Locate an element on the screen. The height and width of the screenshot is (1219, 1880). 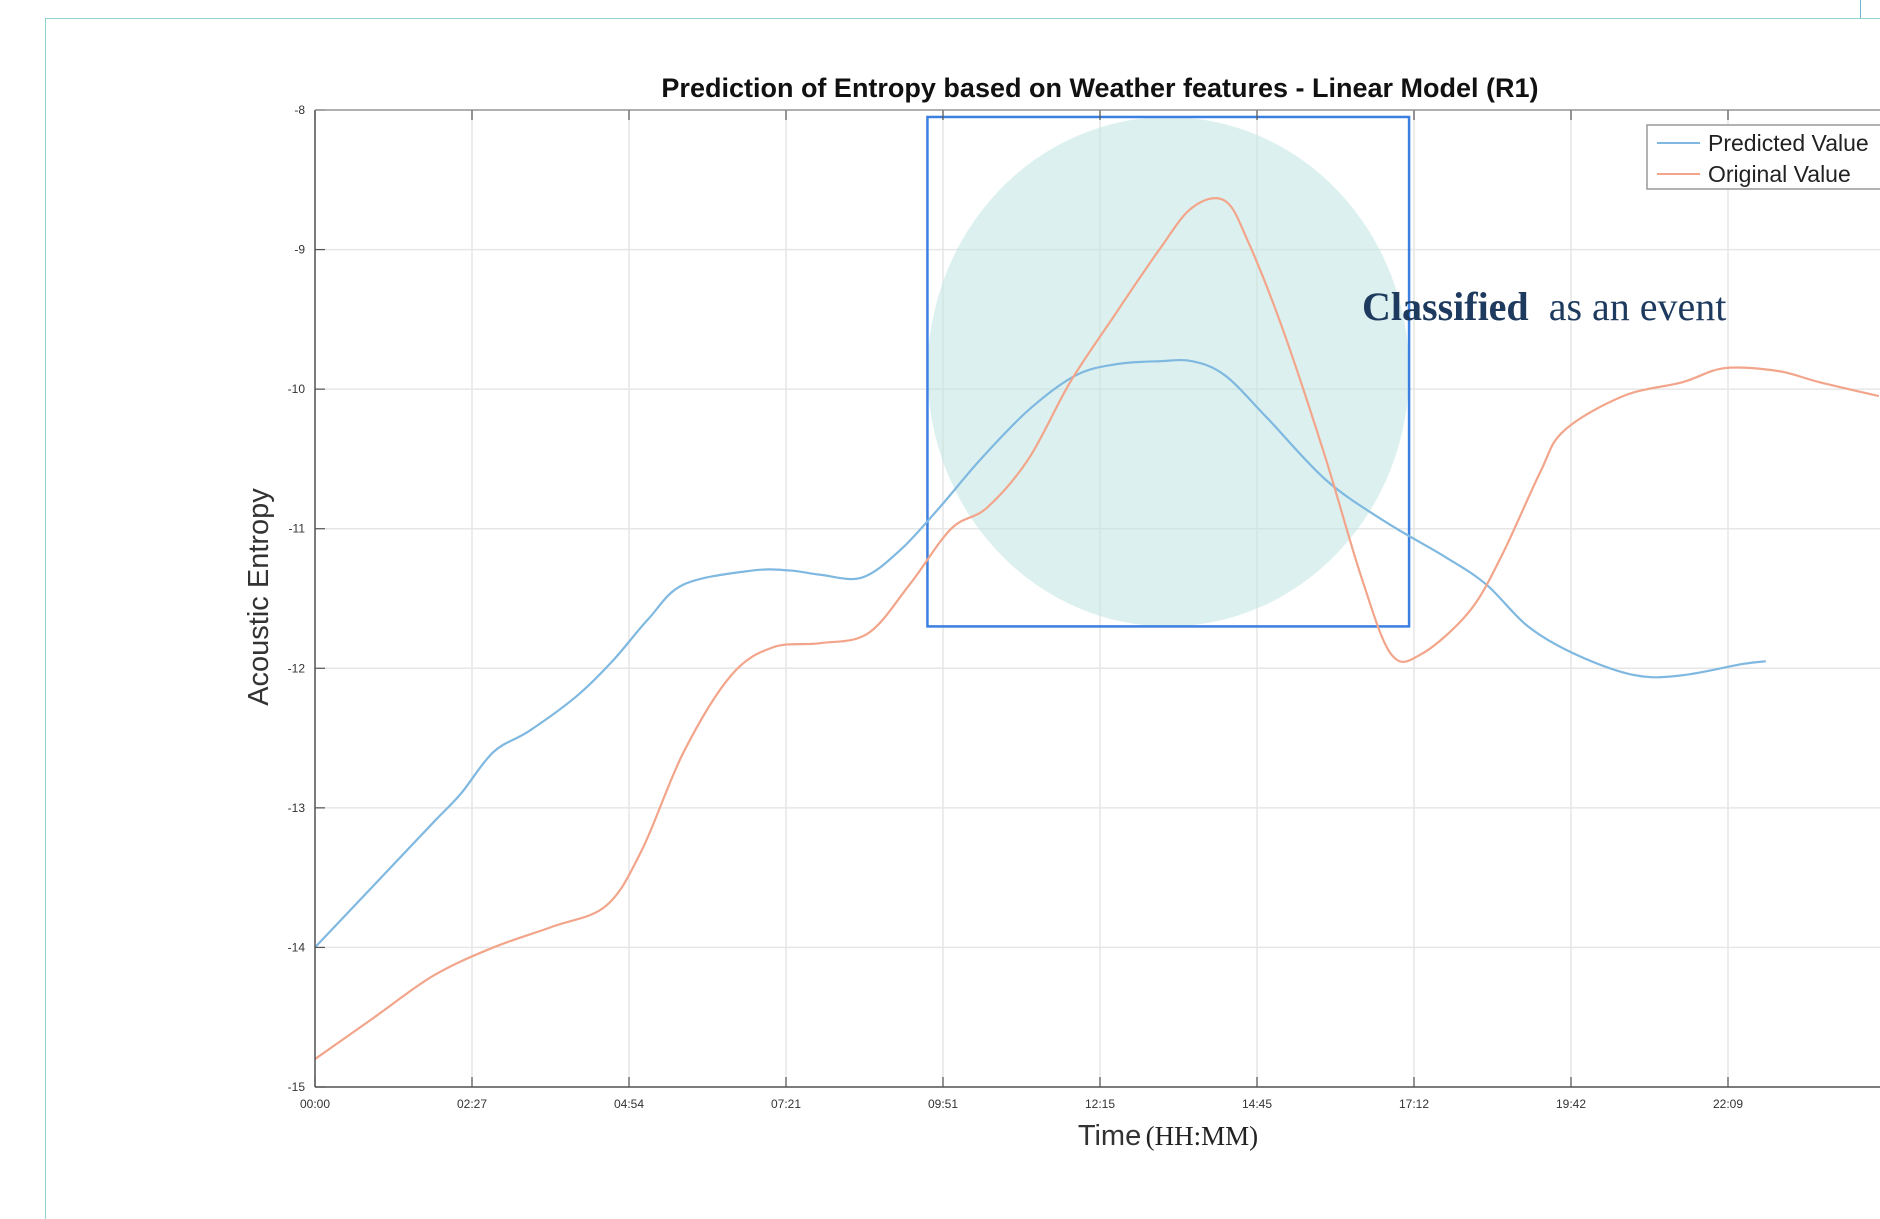
x-tick-label: 00:00 is located at coordinates (315, 1104).